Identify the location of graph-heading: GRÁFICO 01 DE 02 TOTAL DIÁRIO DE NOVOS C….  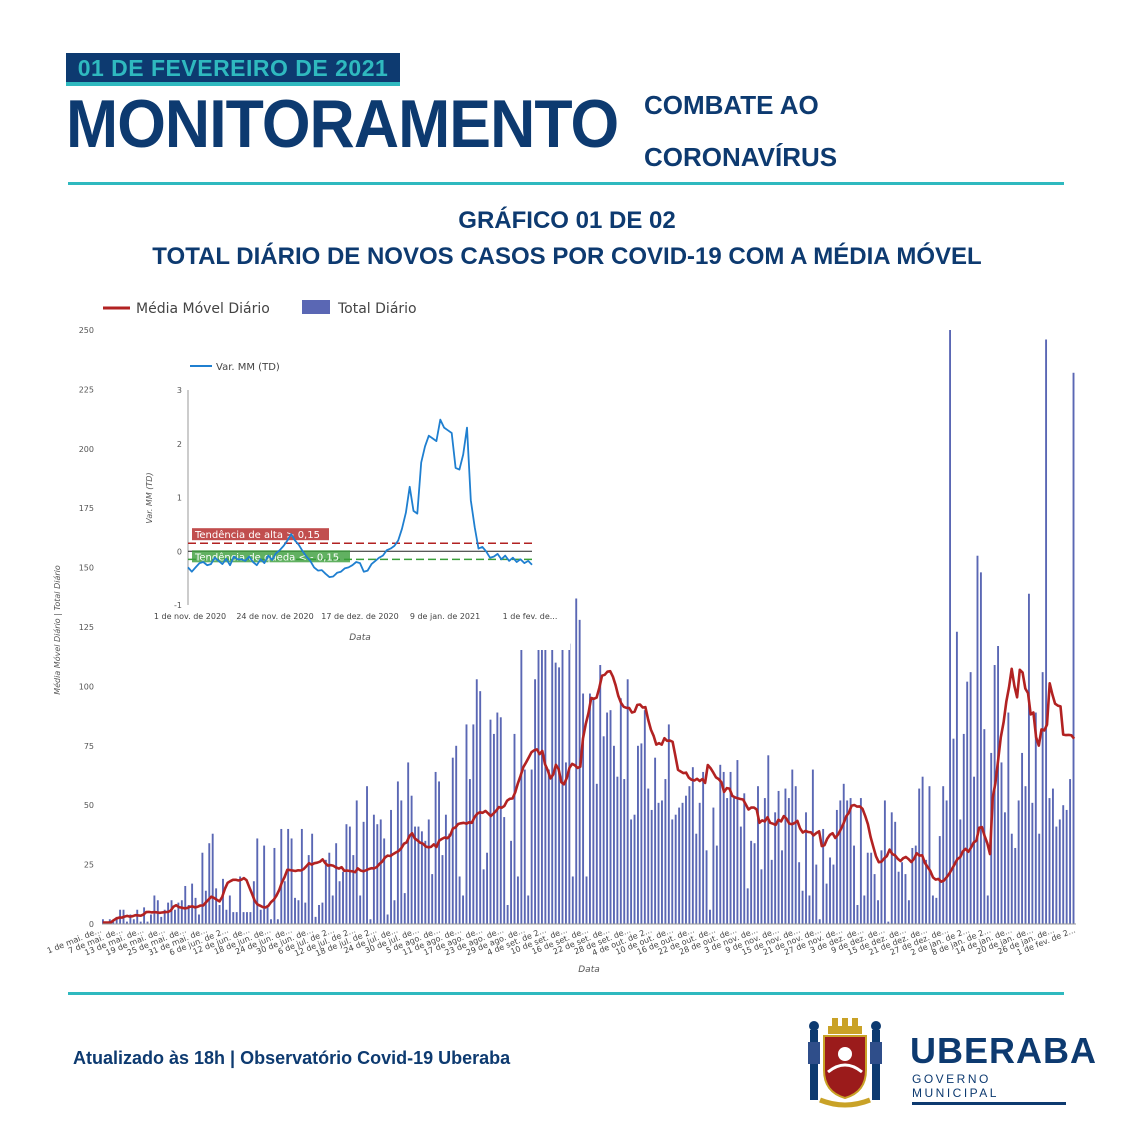
(567, 239).